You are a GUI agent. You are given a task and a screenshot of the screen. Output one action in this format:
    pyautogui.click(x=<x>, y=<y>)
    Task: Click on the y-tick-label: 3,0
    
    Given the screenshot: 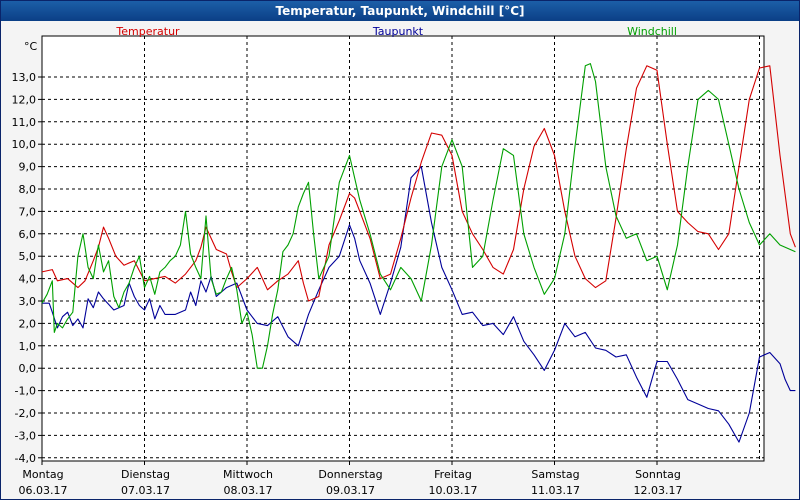 What is the action you would take?
    pyautogui.click(x=28, y=301)
    